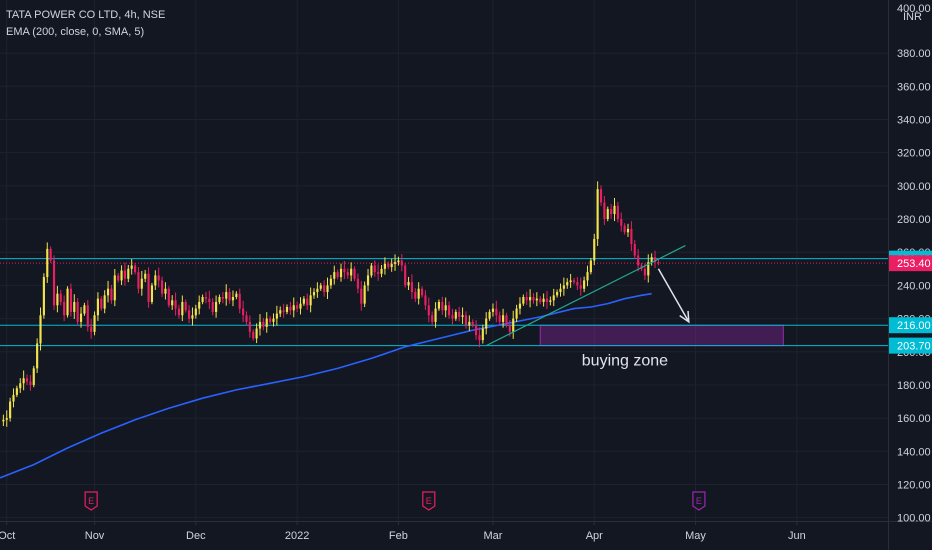 This screenshot has height=550, width=932. I want to click on time-tick-label: Oct, so click(7, 536).